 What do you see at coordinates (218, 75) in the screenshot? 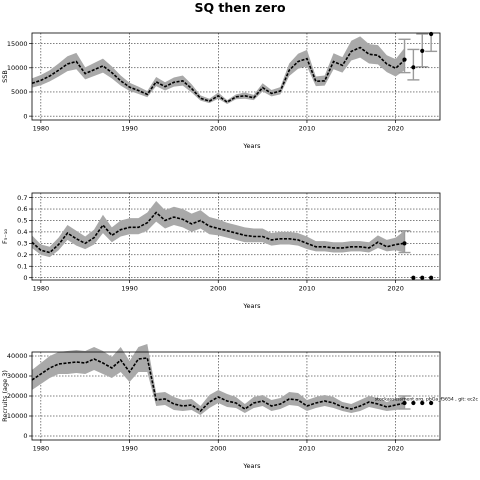
I see `ssb-estimate-line` at bounding box center [218, 75].